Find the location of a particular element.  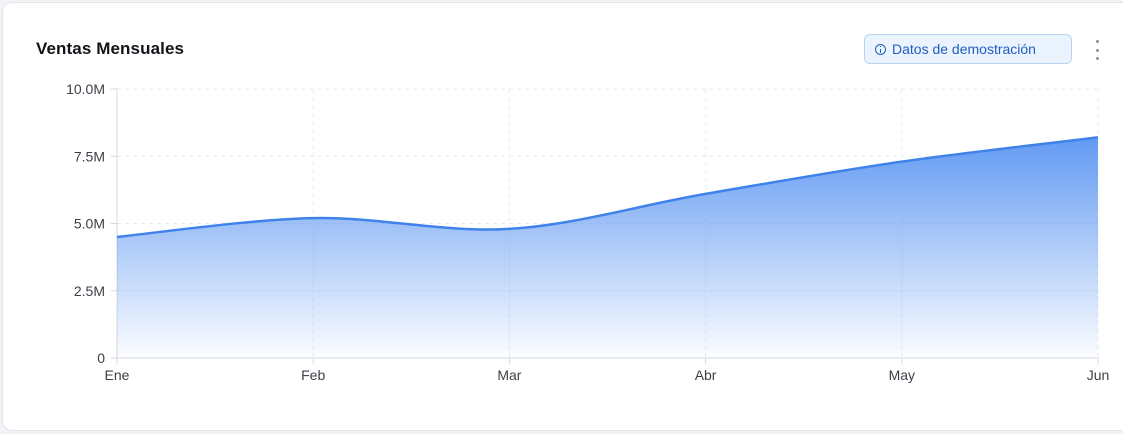

y-tick-label: 10.0M is located at coordinates (85, 89).